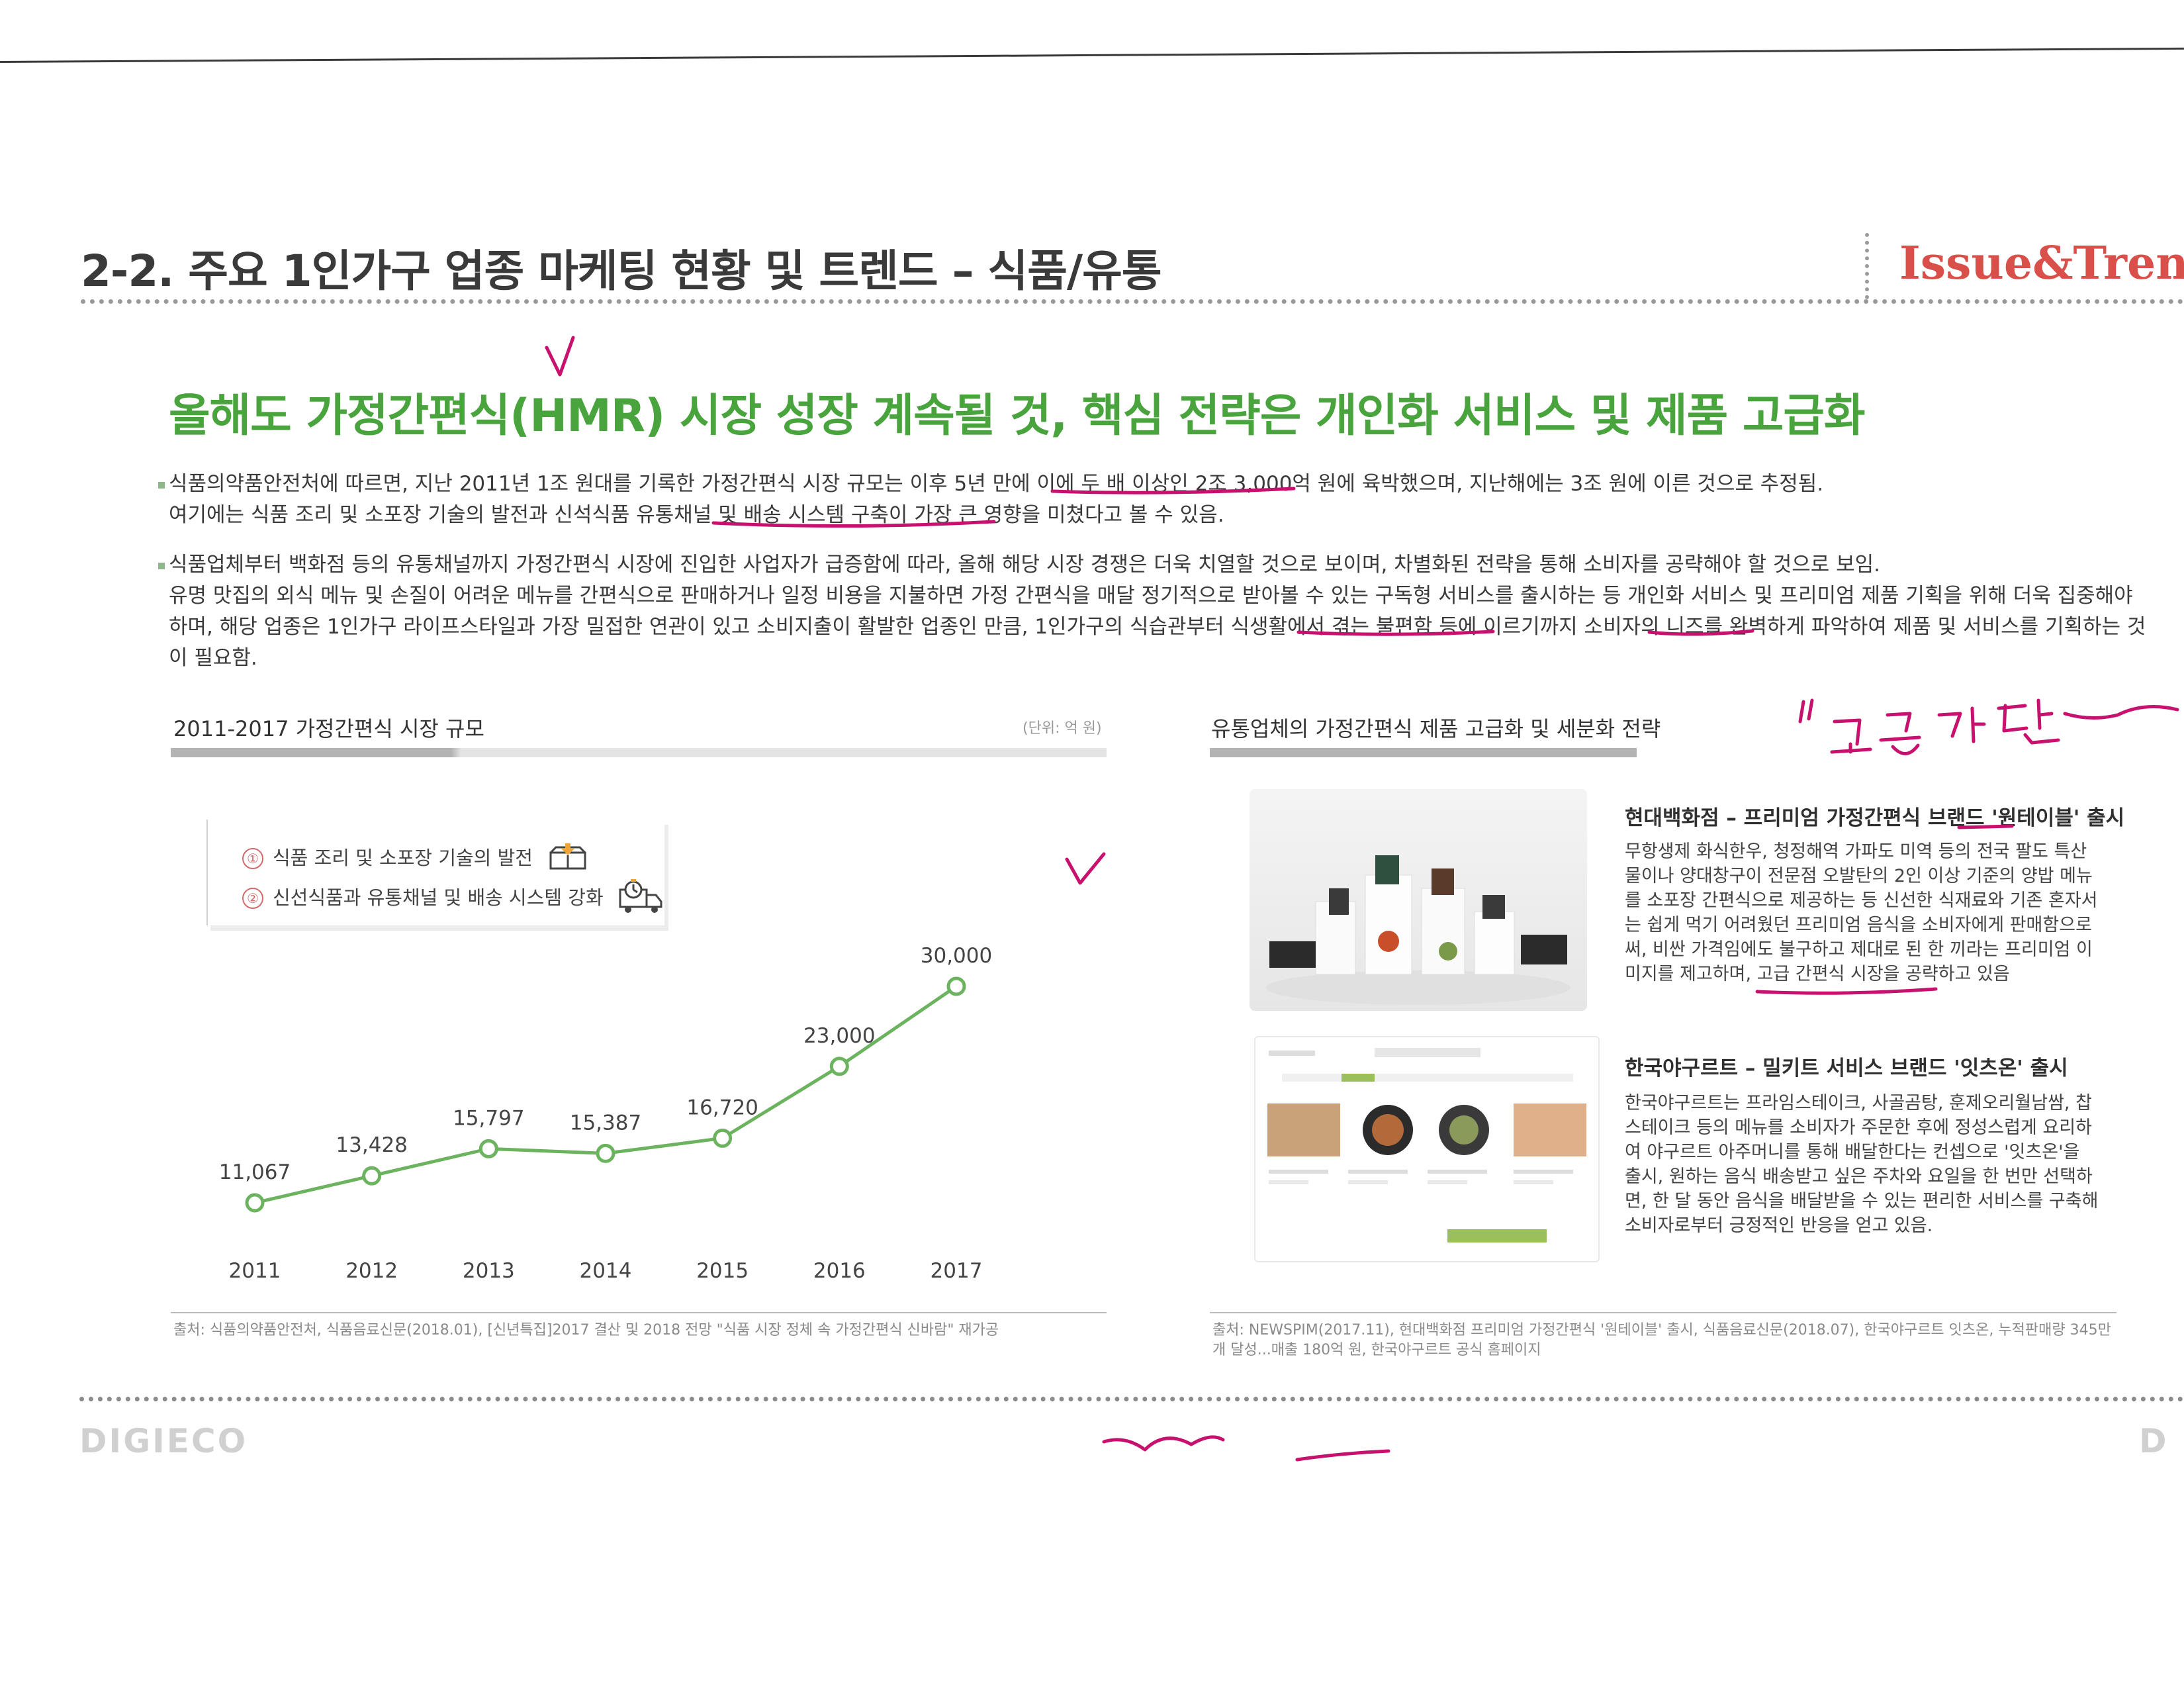  What do you see at coordinates (252, 858) in the screenshot?
I see `legend-item-1-number: ①` at bounding box center [252, 858].